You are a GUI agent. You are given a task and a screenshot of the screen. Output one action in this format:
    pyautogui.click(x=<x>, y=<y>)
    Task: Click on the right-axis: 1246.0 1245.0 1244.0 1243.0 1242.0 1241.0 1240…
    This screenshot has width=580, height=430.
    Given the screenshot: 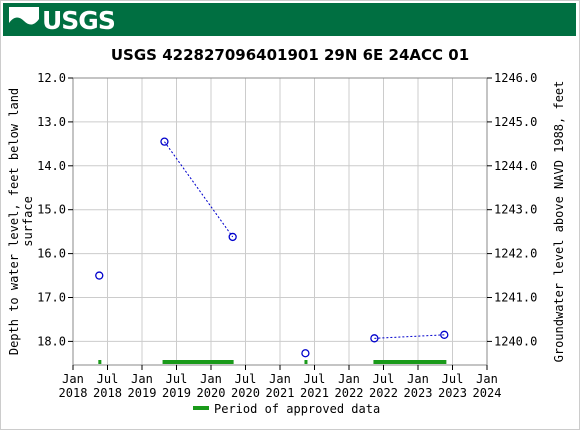 What is the action you would take?
    pyautogui.click(x=512, y=209)
    